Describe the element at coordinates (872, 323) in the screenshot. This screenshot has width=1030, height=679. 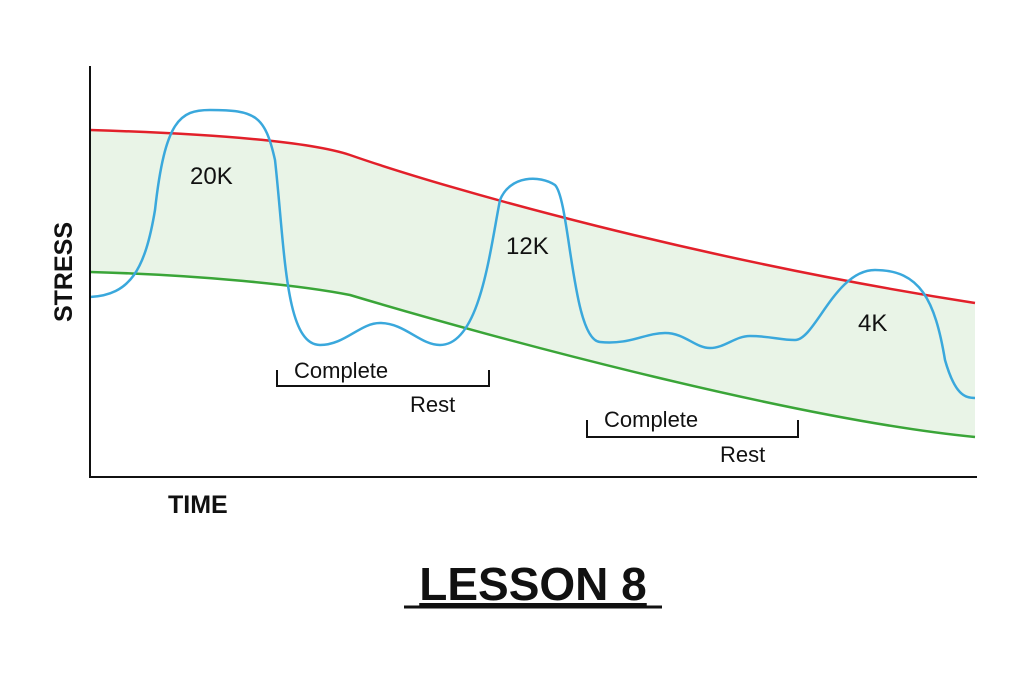
I see `peak-label: 4K` at that location.